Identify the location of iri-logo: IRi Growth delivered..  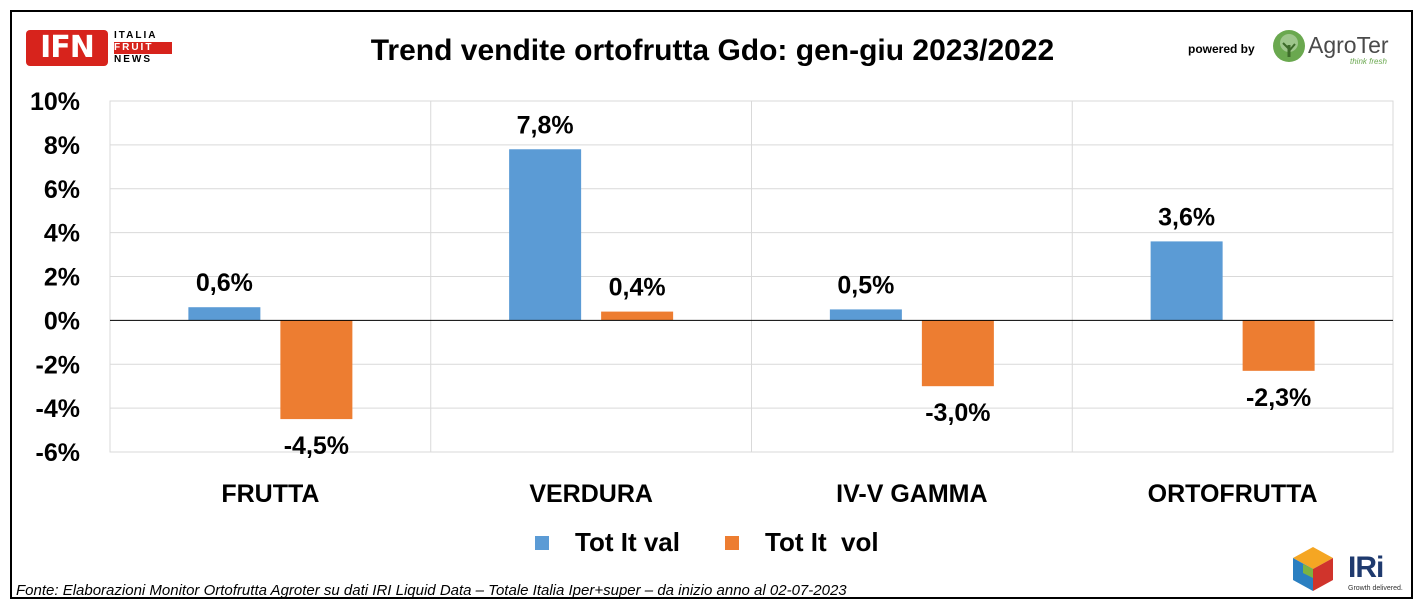
(1350, 570).